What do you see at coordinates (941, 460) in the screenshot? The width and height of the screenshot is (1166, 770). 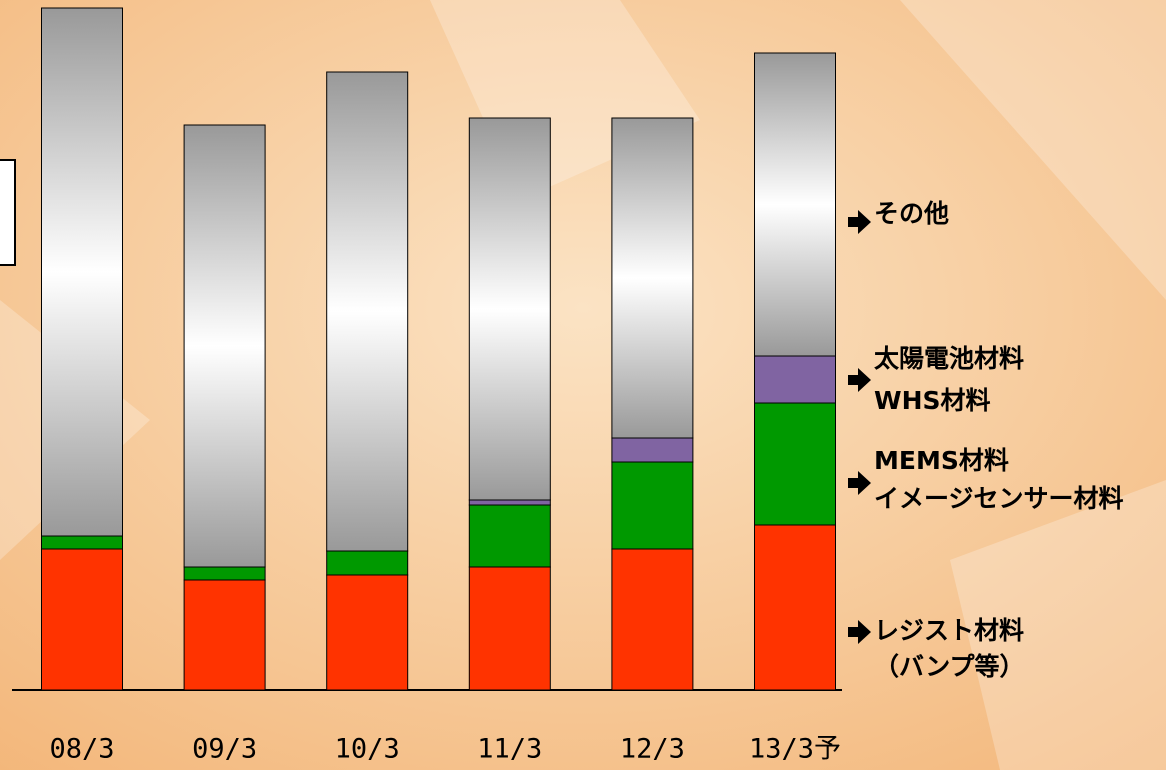 I see `legend-label: MEMS材料` at bounding box center [941, 460].